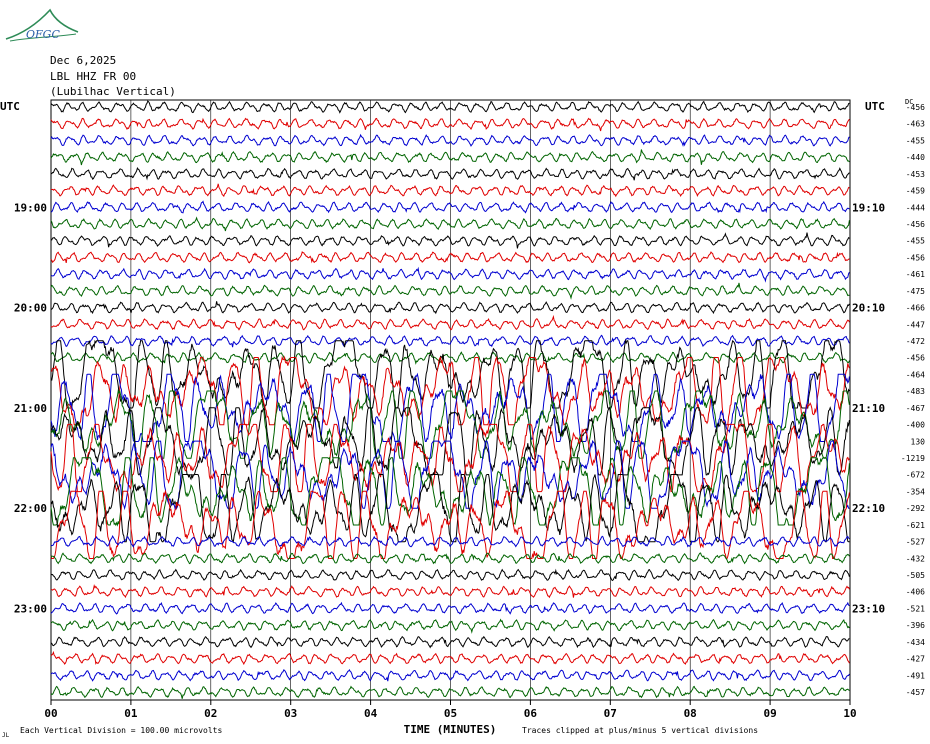 The width and height of the screenshot is (930, 744). I want to click on x-tick-label: 00, so click(50, 713).